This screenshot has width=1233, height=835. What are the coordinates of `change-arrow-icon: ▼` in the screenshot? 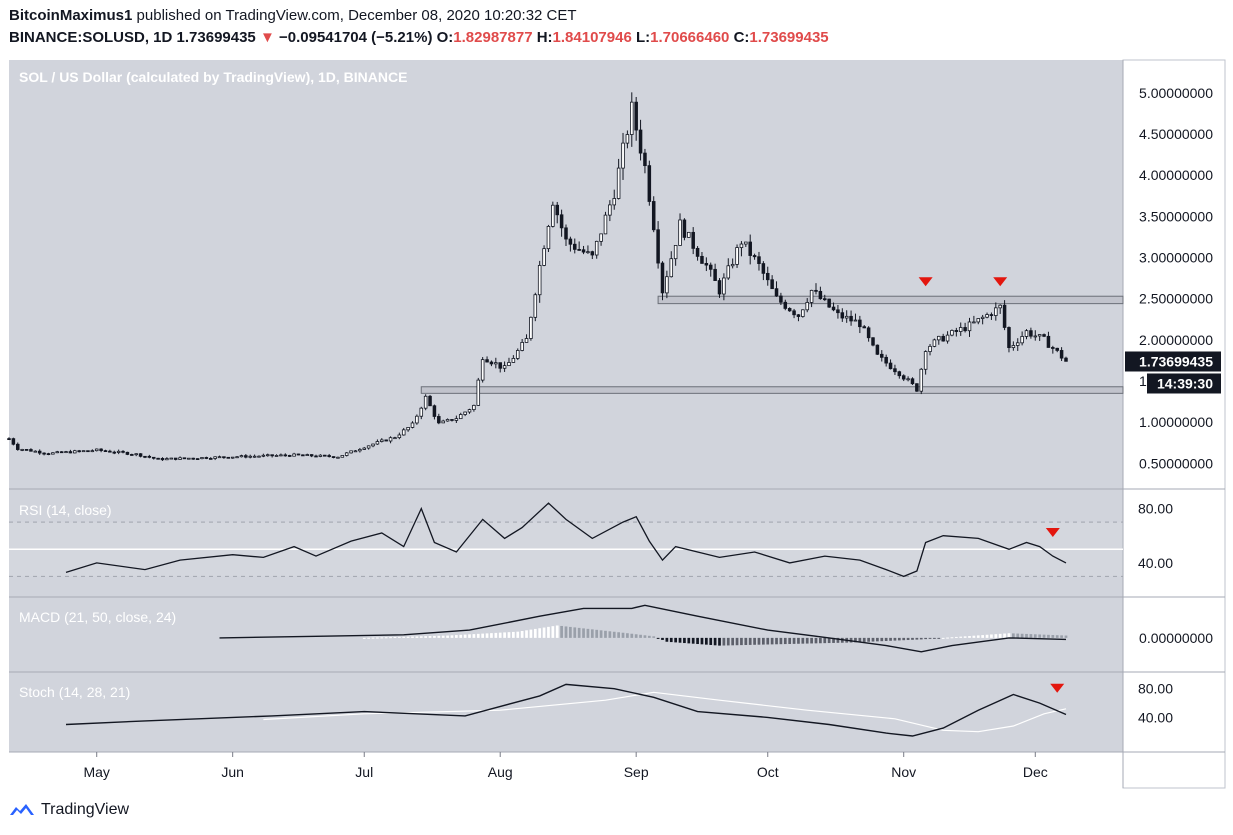 It's located at (267, 37).